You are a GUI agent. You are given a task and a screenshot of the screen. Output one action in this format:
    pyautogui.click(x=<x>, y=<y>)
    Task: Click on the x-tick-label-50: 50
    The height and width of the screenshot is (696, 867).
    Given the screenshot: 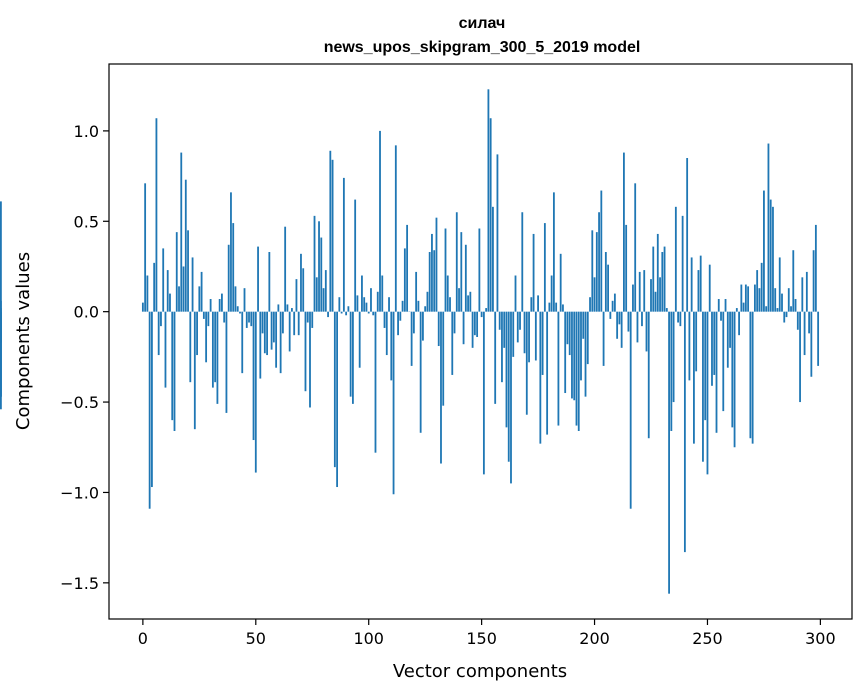 What is the action you would take?
    pyautogui.click(x=256, y=638)
    